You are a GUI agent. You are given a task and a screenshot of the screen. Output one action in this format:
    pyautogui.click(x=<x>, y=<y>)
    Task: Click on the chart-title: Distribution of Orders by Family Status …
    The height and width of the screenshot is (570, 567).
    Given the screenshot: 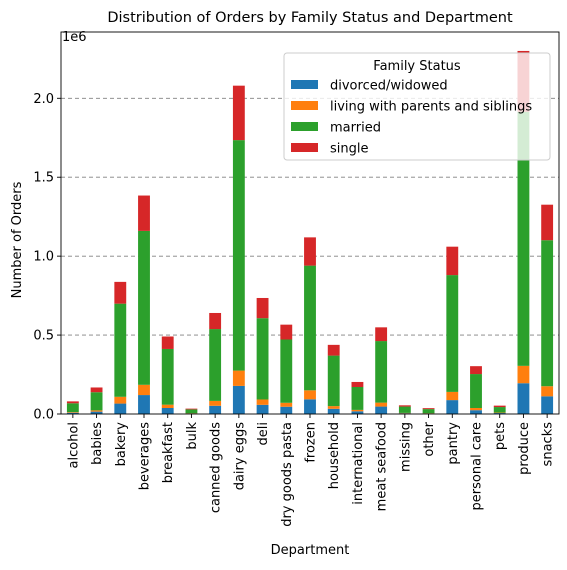 What is the action you would take?
    pyautogui.click(x=310, y=18)
    